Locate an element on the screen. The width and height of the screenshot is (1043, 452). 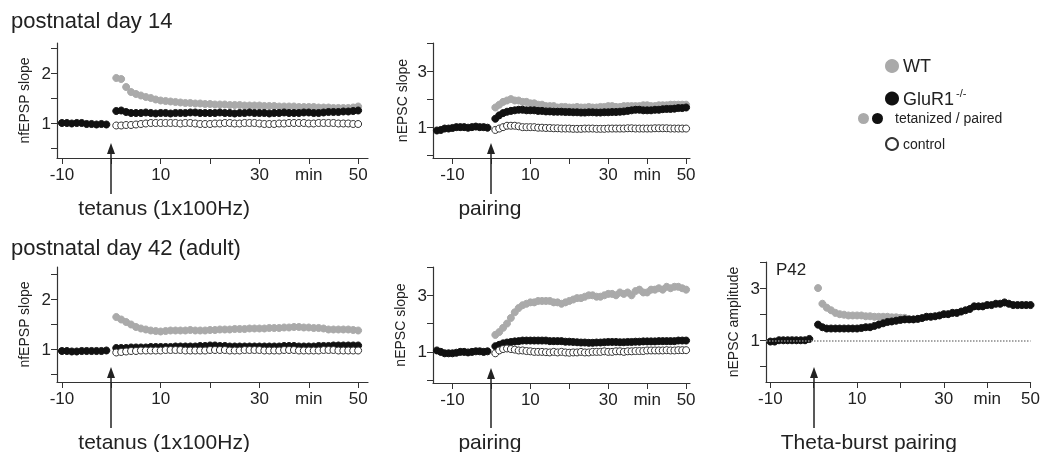
legend-label: control is located at coordinates (924, 144).